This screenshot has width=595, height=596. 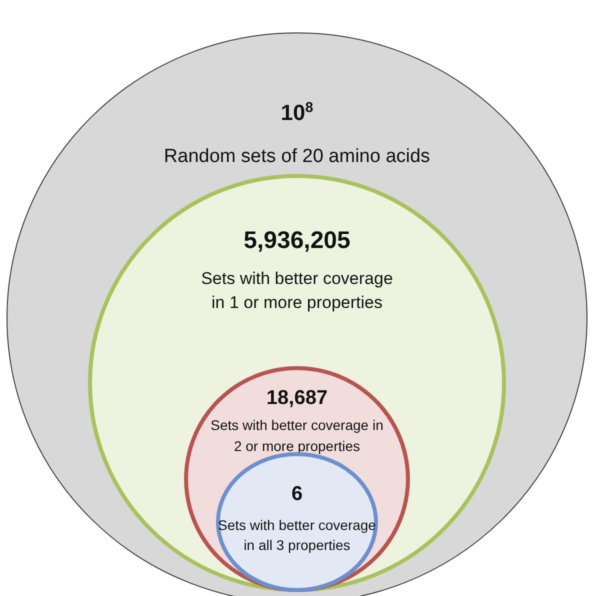 I want to click on category-label: Random sets of 20 amino acids, so click(x=297, y=156).